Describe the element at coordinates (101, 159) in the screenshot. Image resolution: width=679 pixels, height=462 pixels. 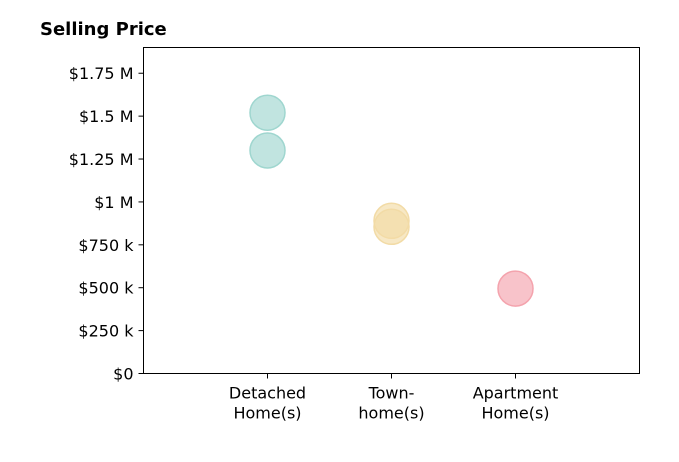
I see `y-tick-label: $1.25 M` at that location.